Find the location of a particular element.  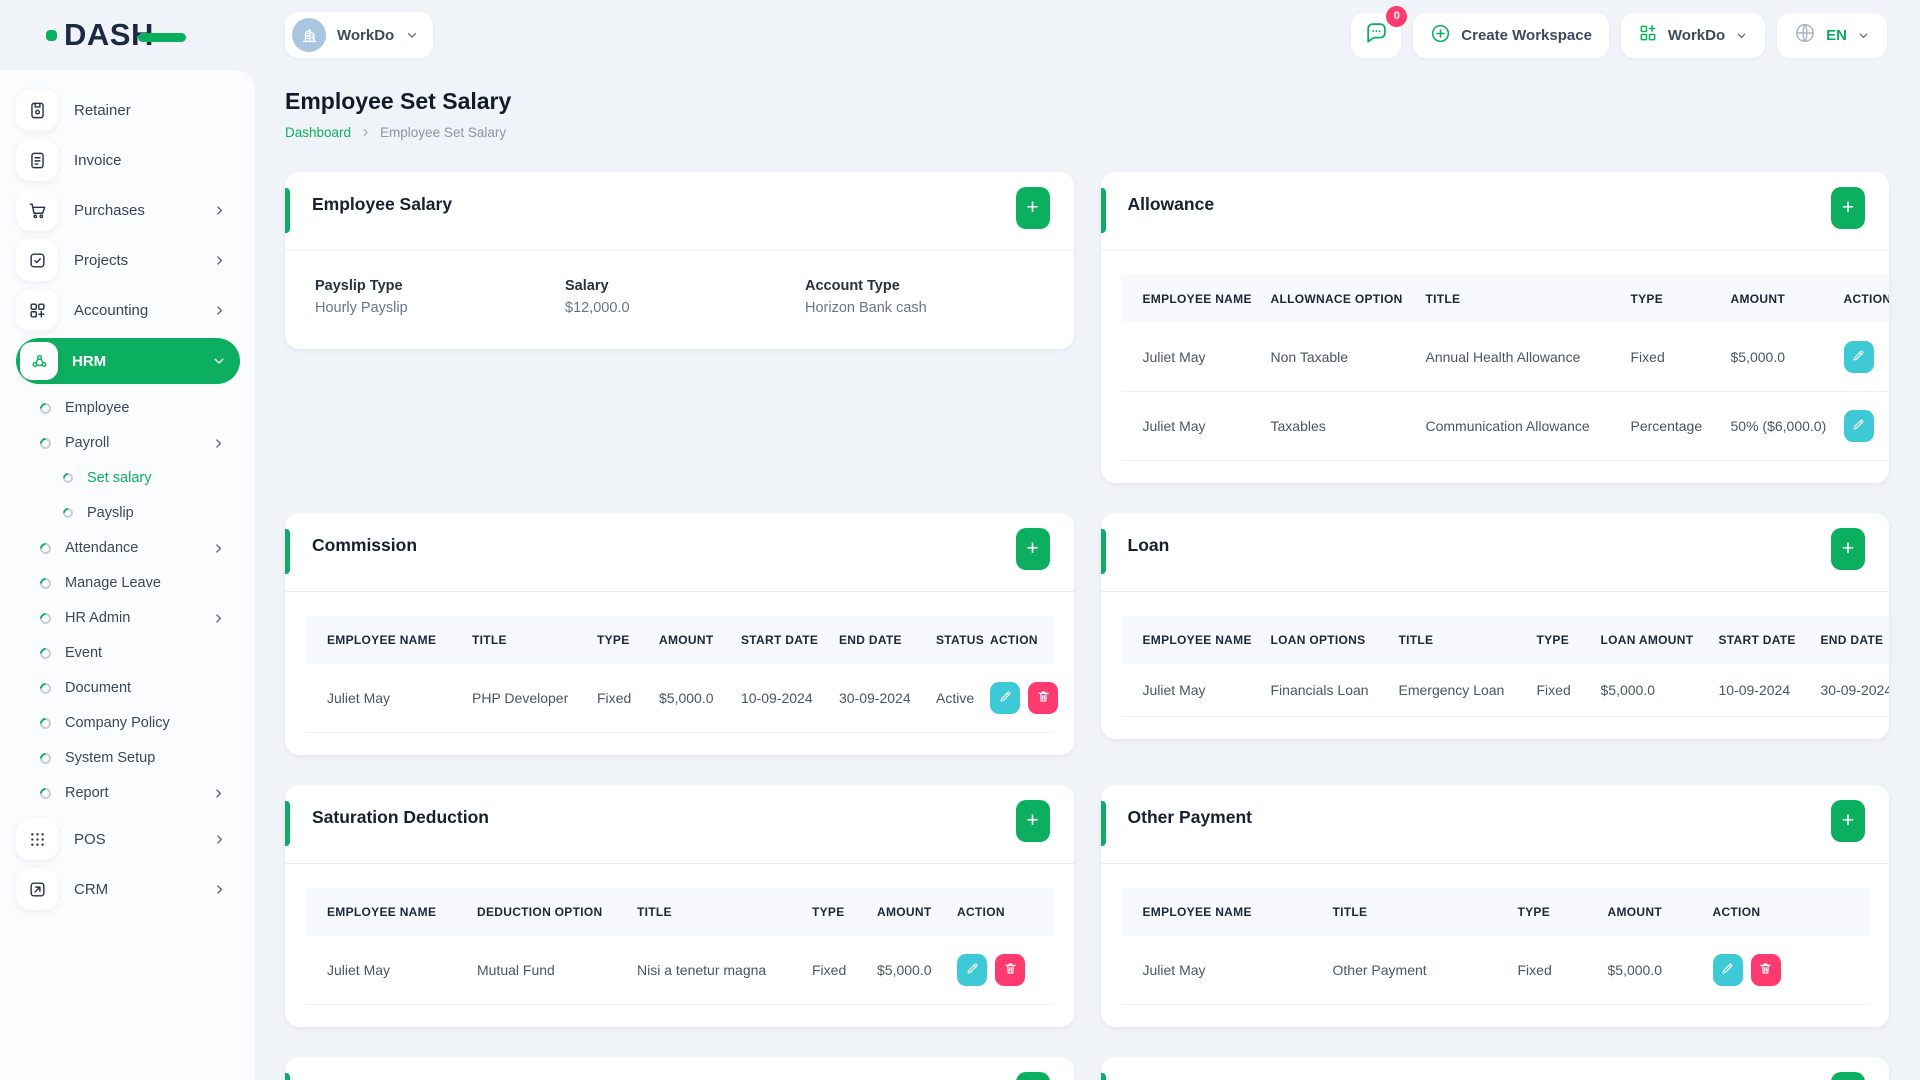

logo-dash-icon is located at coordinates (161, 37).